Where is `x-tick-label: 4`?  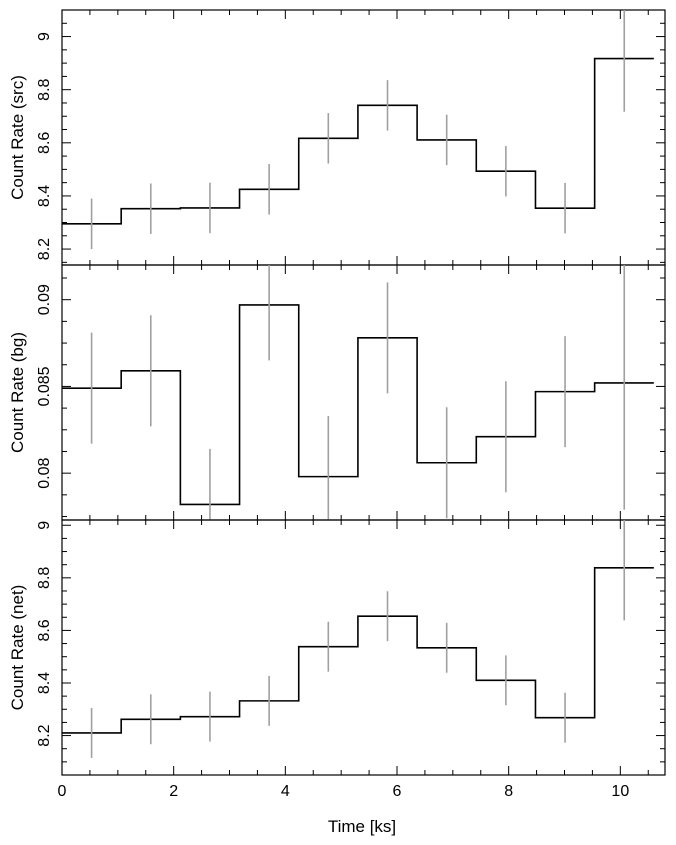
x-tick-label: 4 is located at coordinates (285, 791).